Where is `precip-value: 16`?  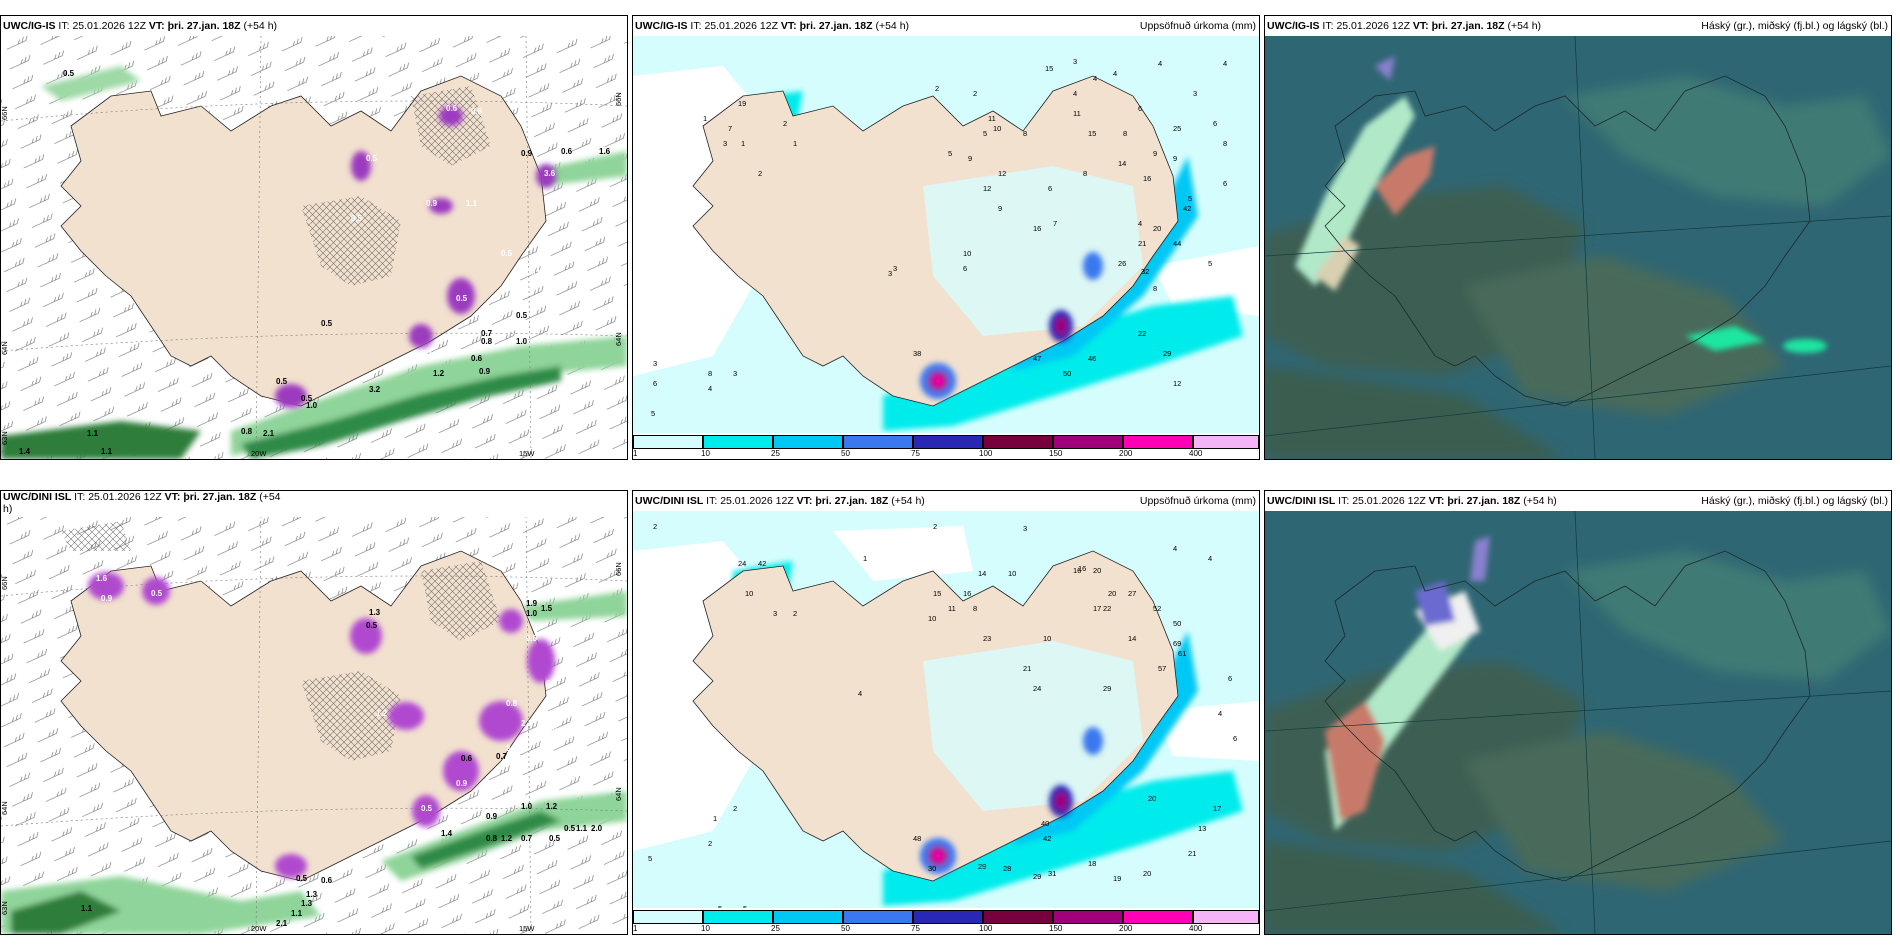 precip-value: 16 is located at coordinates (1037, 228).